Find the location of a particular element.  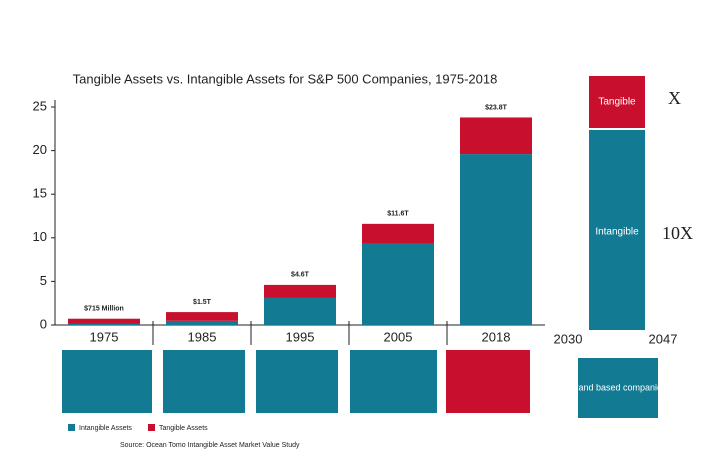

side-bottom-label: Intangible is located at coordinates (617, 232).